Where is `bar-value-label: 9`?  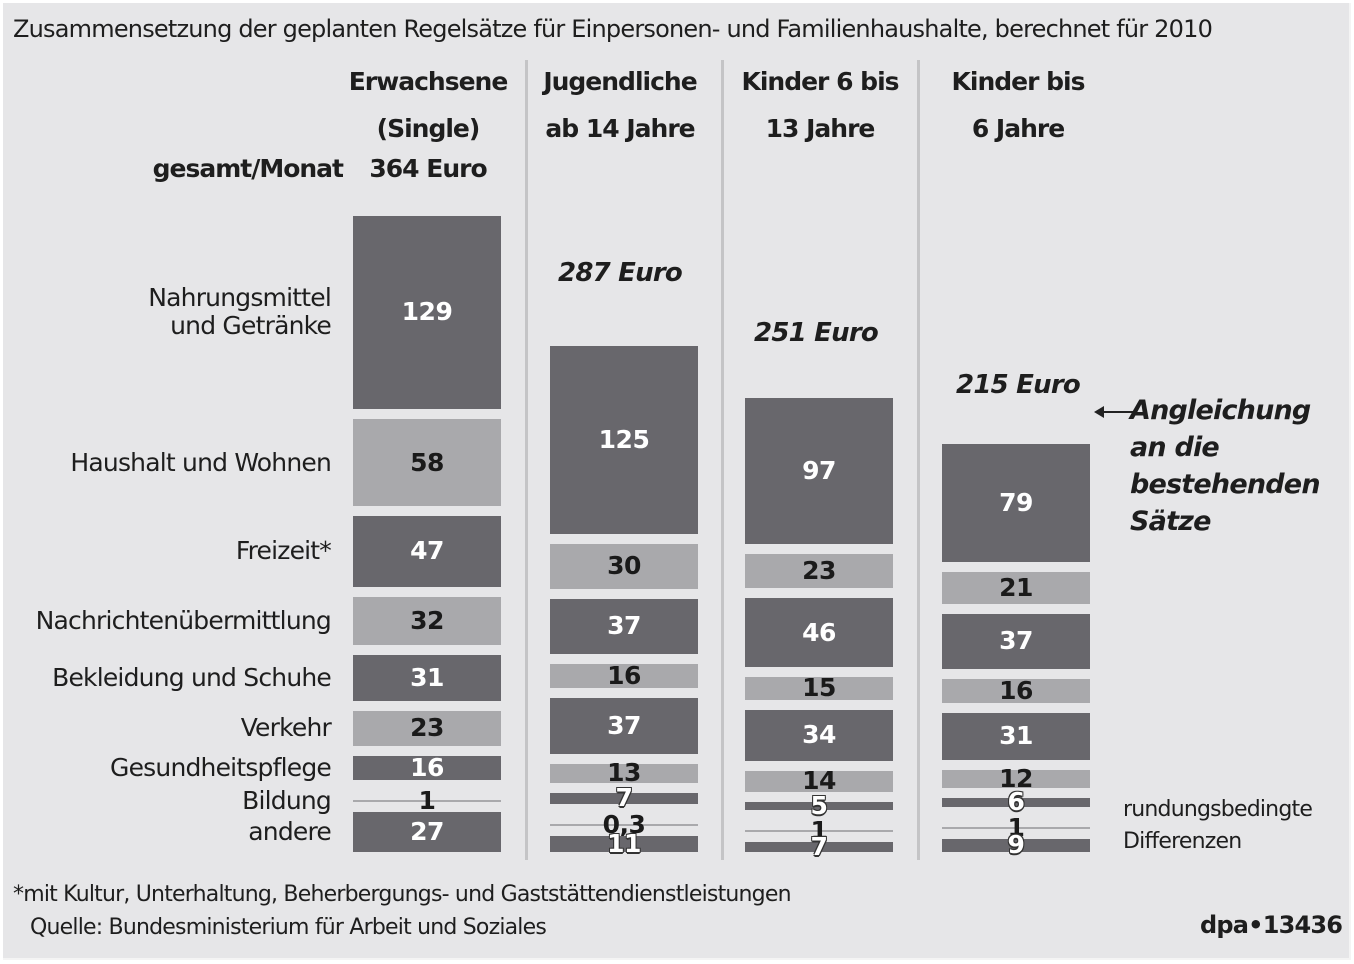 bar-value-label: 9 is located at coordinates (1016, 845).